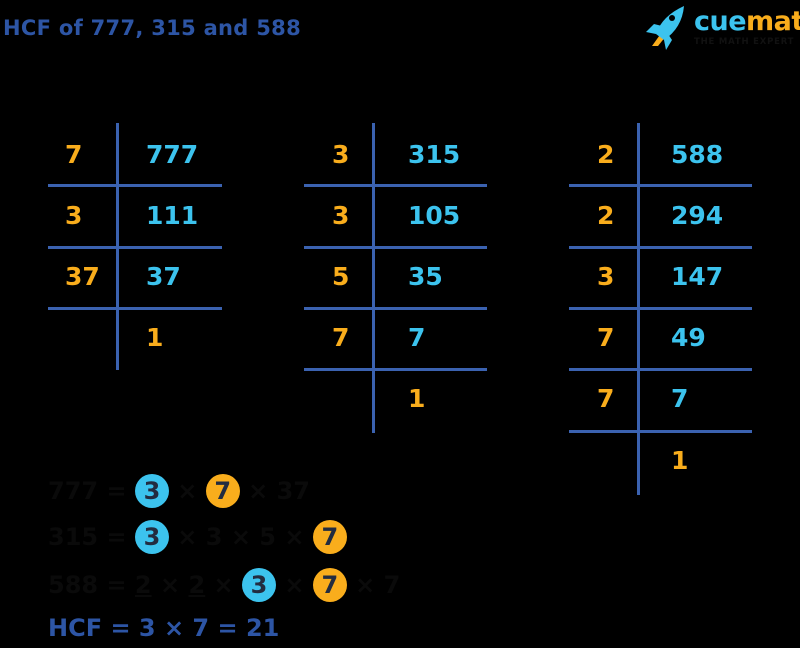  Describe the element at coordinates (87, 537) in the screenshot. I see `equation-lhs: 315 =` at that location.